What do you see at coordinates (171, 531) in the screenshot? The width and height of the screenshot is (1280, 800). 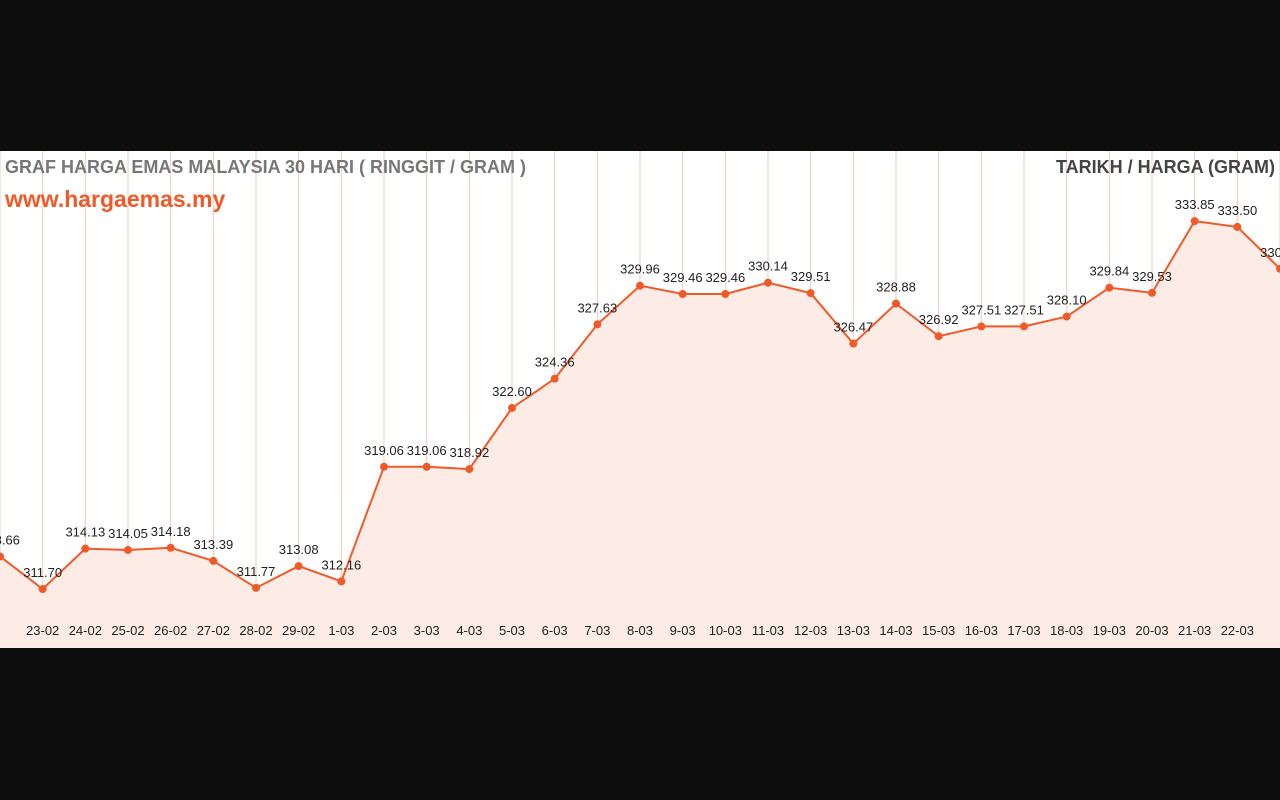 I see `data-label: 314.18` at bounding box center [171, 531].